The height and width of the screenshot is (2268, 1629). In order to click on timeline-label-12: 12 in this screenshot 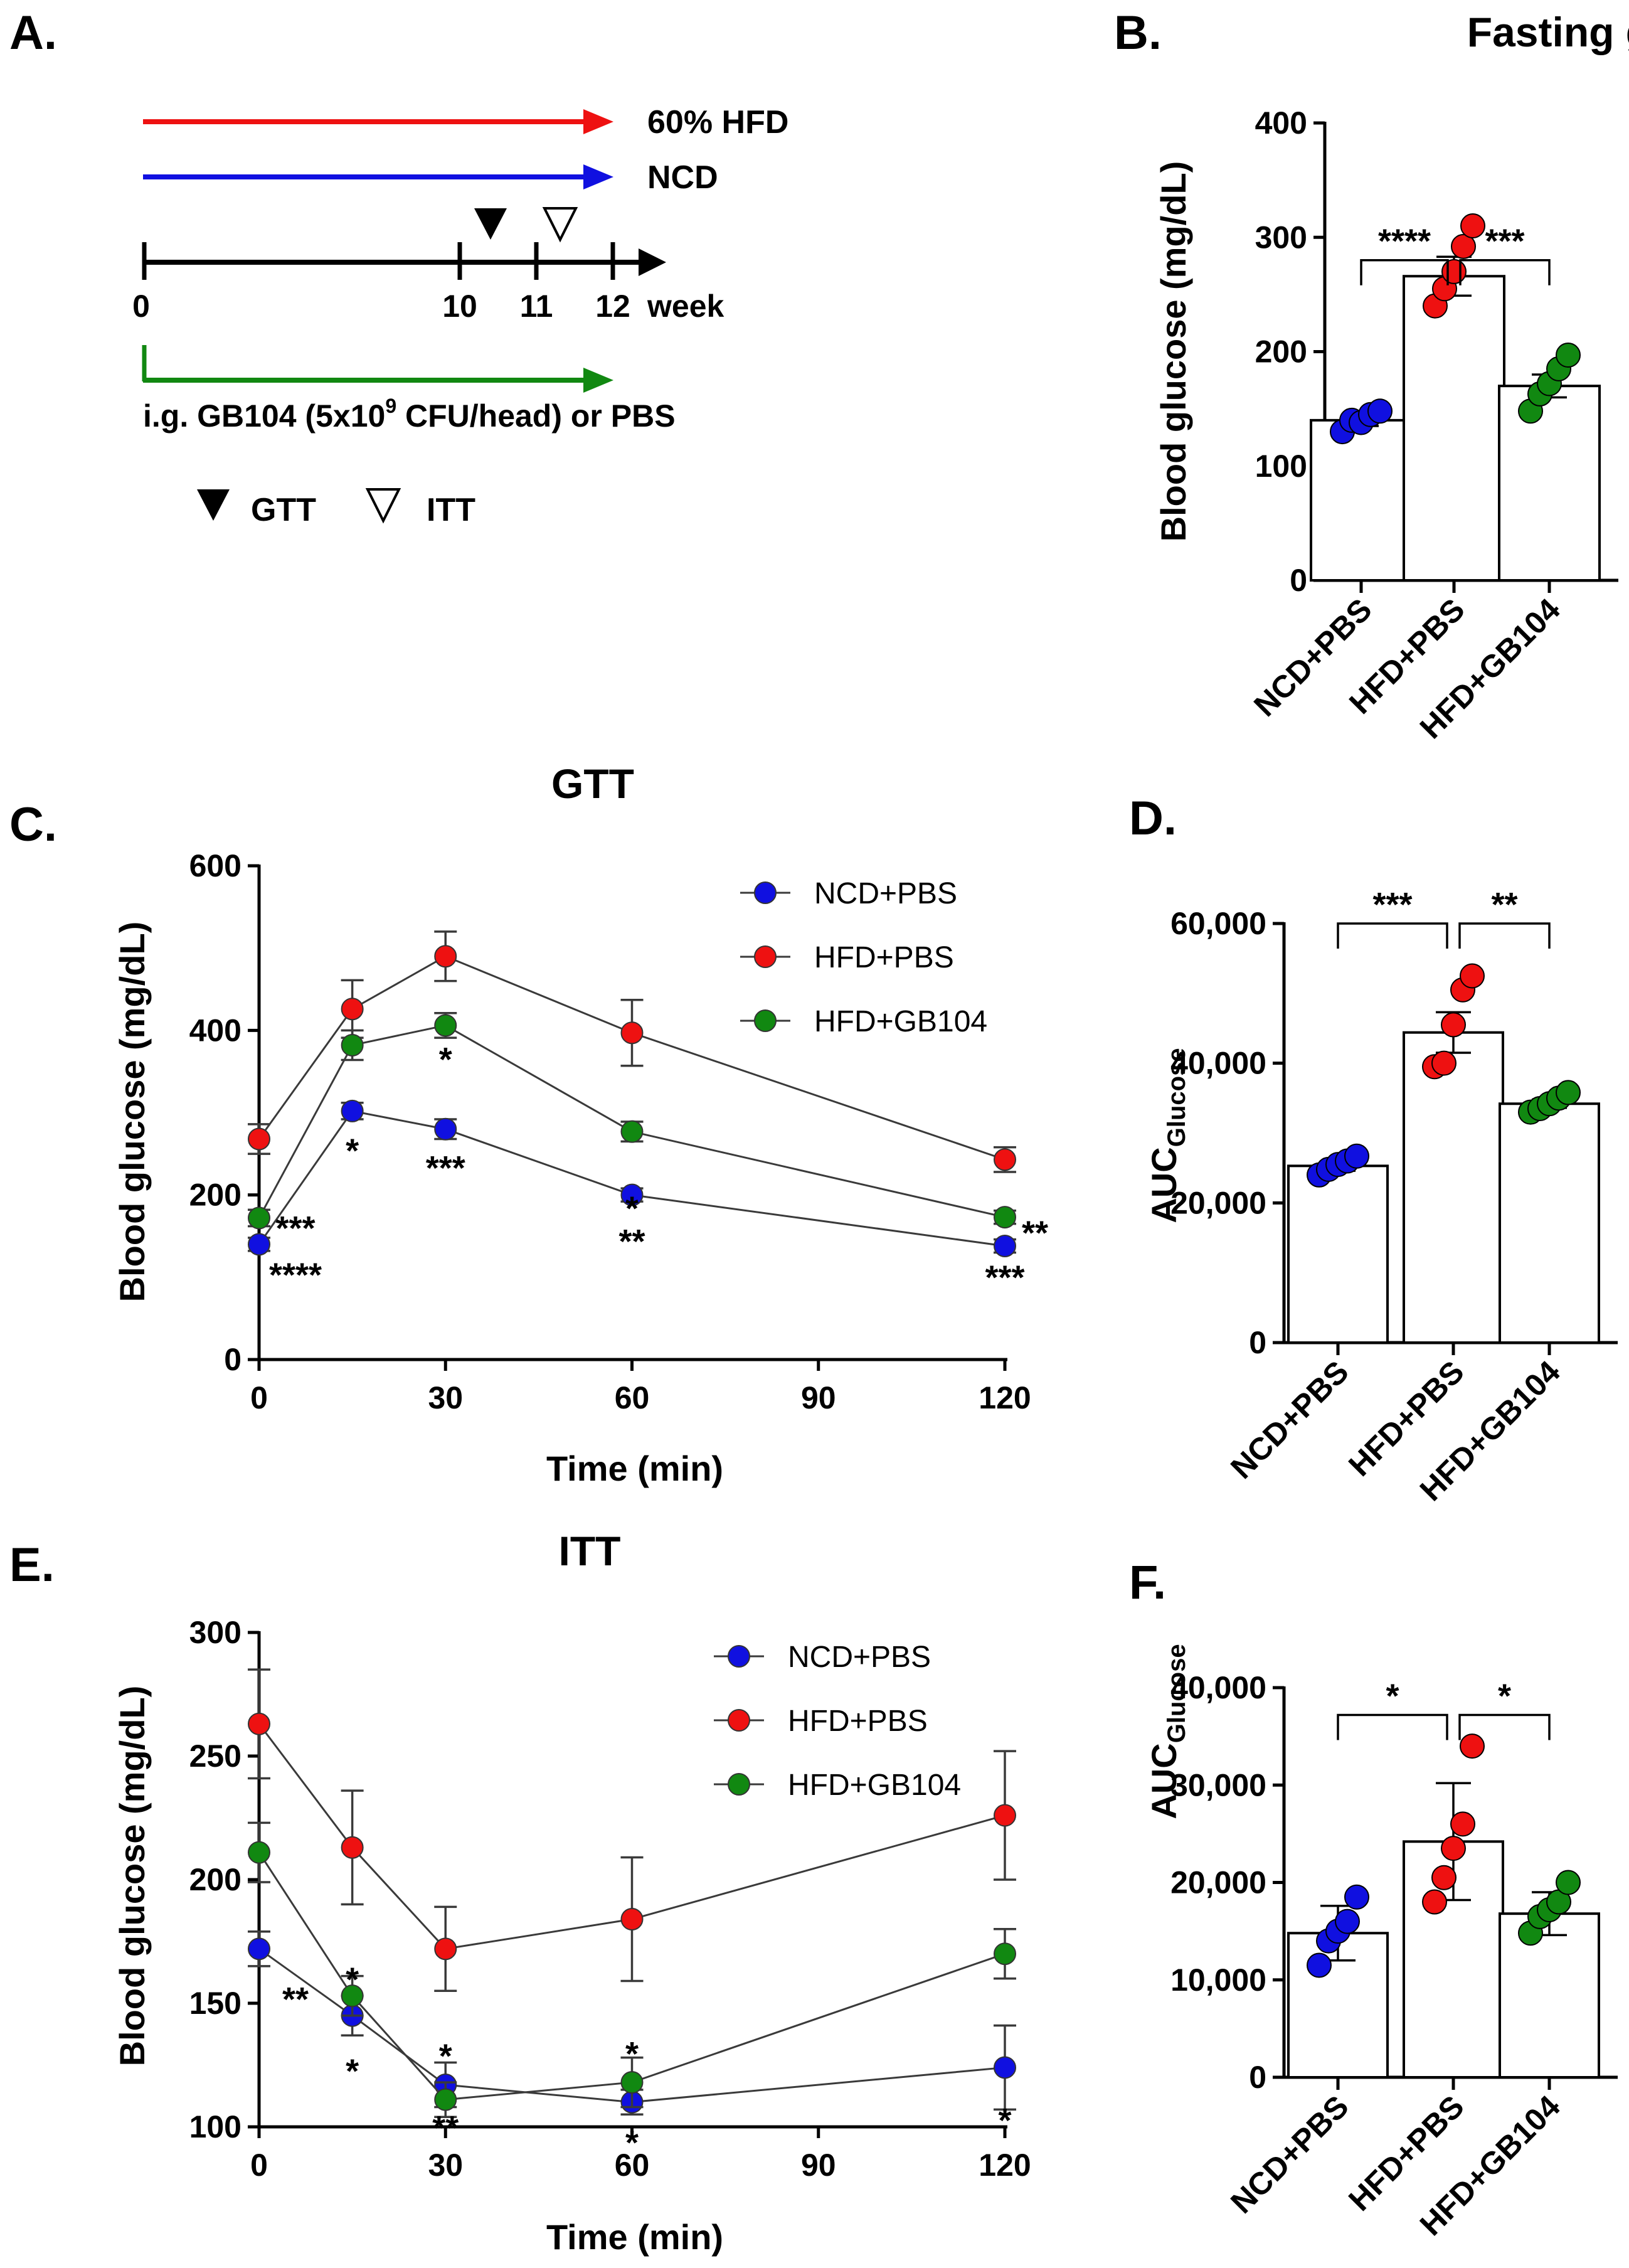, I will do `click(612, 306)`.